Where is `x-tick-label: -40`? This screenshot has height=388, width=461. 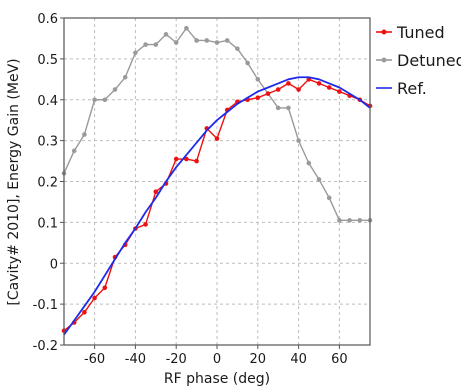
x-tick-label: -40 is located at coordinates (135, 359).